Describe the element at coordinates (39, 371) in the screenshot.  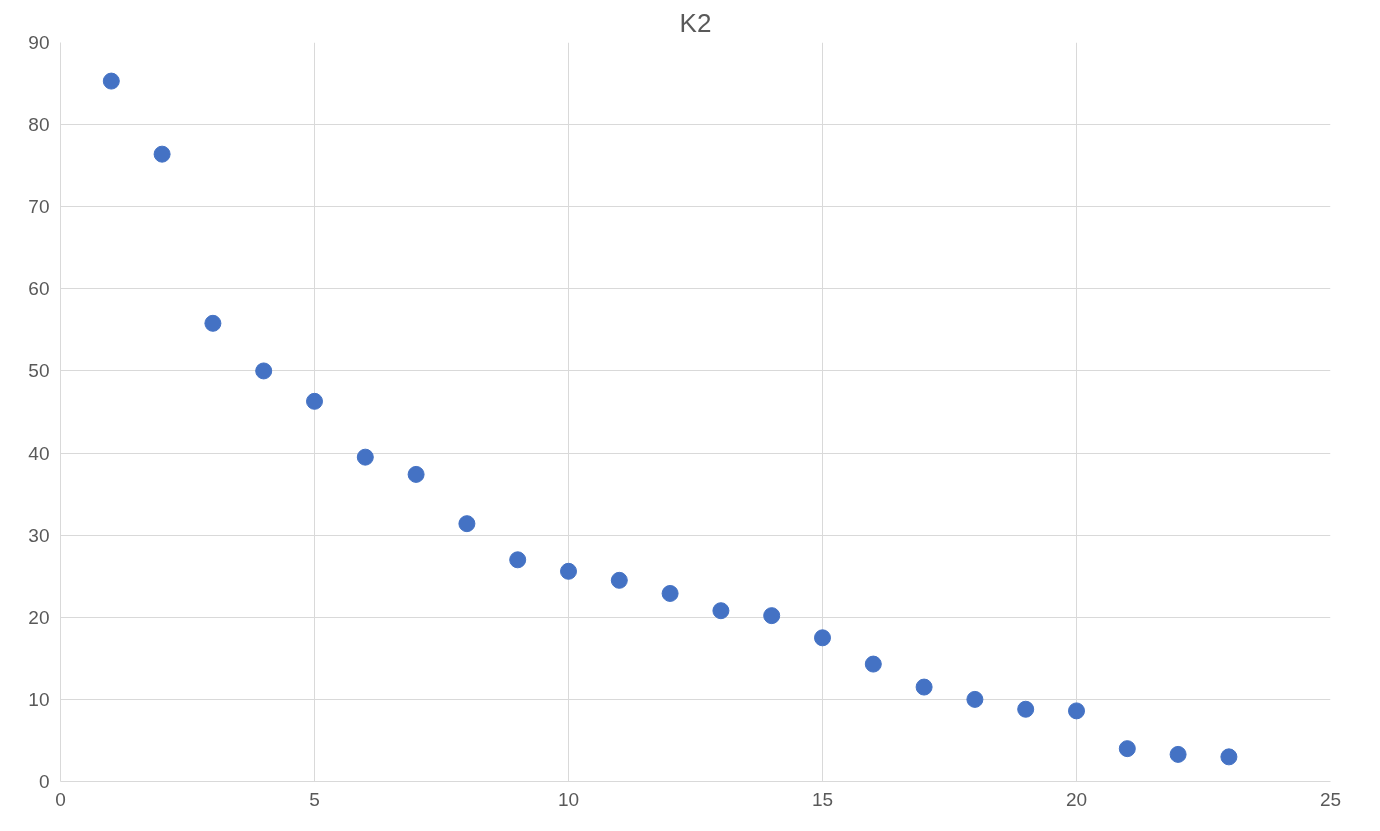
I see `y-tick-label: 50` at that location.